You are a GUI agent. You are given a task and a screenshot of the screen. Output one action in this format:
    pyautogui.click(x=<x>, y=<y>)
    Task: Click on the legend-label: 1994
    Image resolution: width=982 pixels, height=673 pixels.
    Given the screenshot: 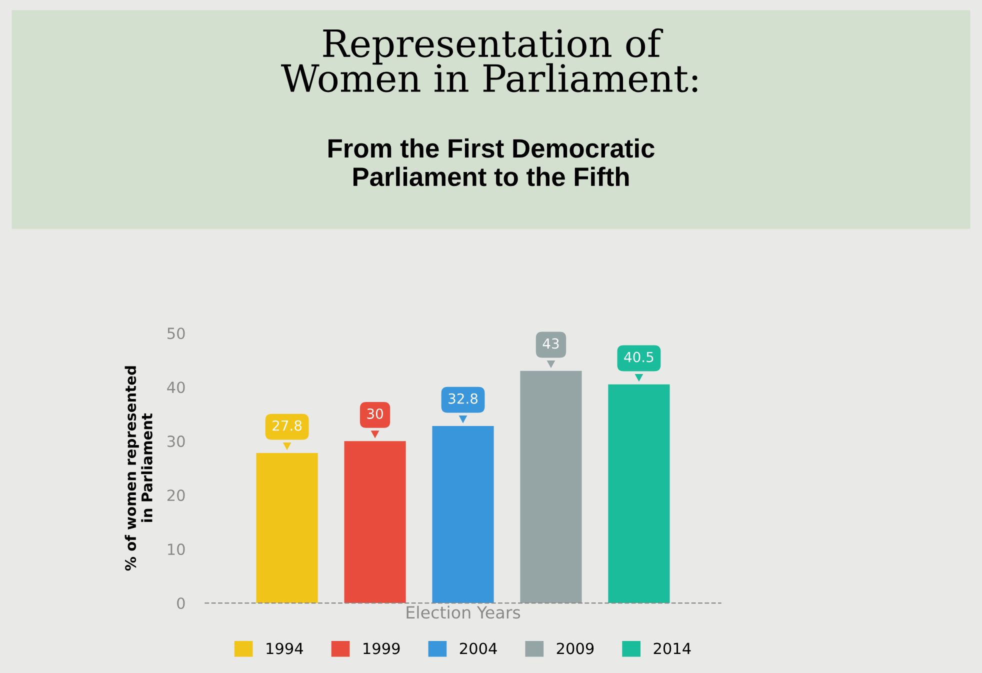 What is the action you would take?
    pyautogui.click(x=284, y=648)
    